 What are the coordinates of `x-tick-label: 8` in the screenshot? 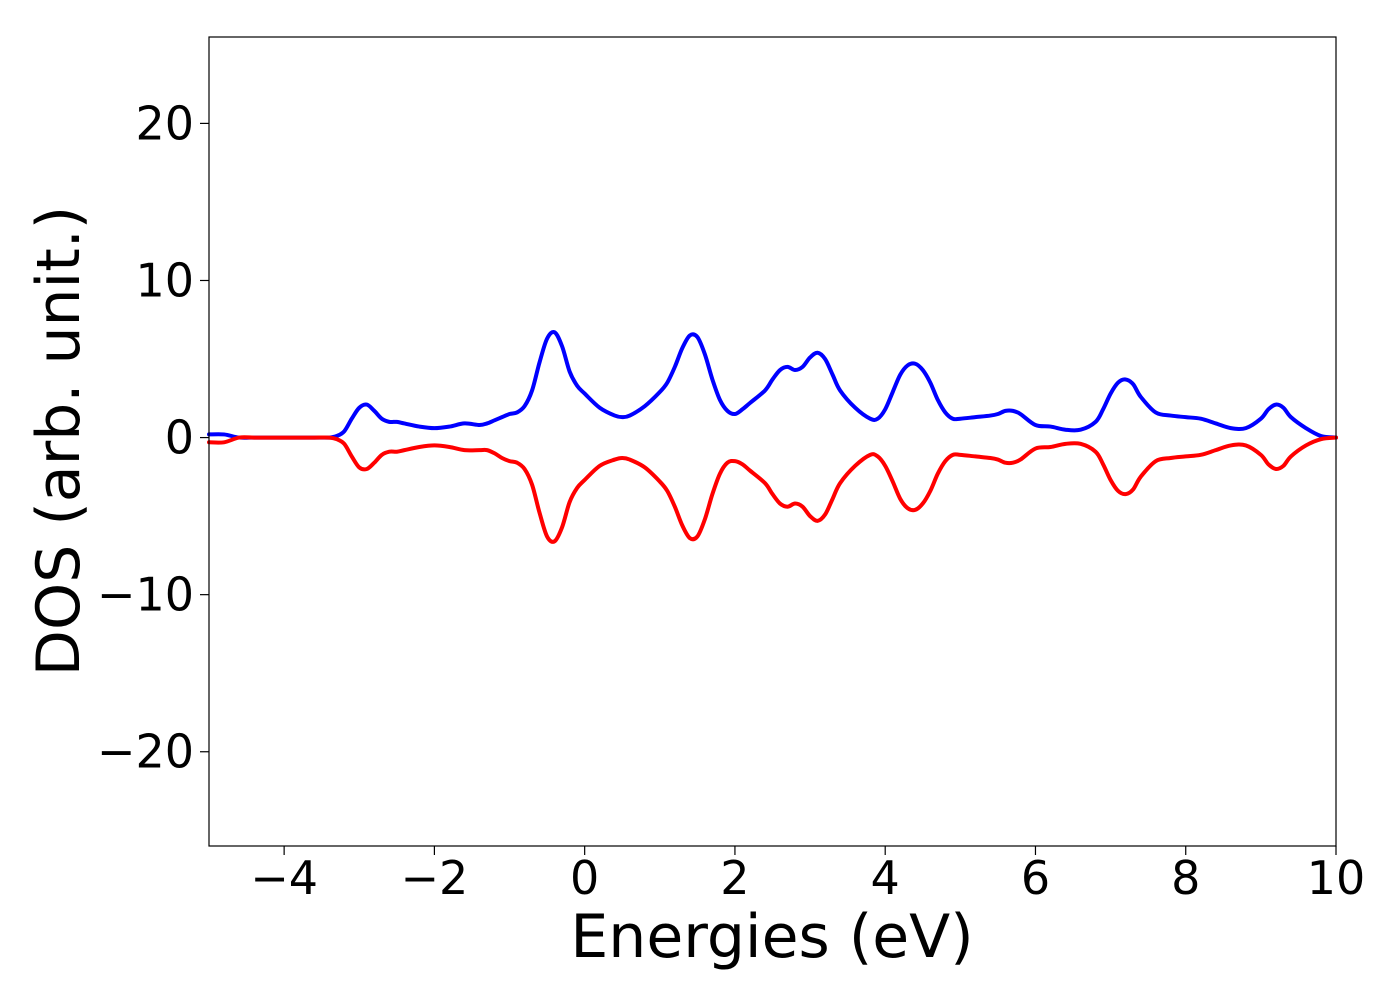 It's located at (1185, 878).